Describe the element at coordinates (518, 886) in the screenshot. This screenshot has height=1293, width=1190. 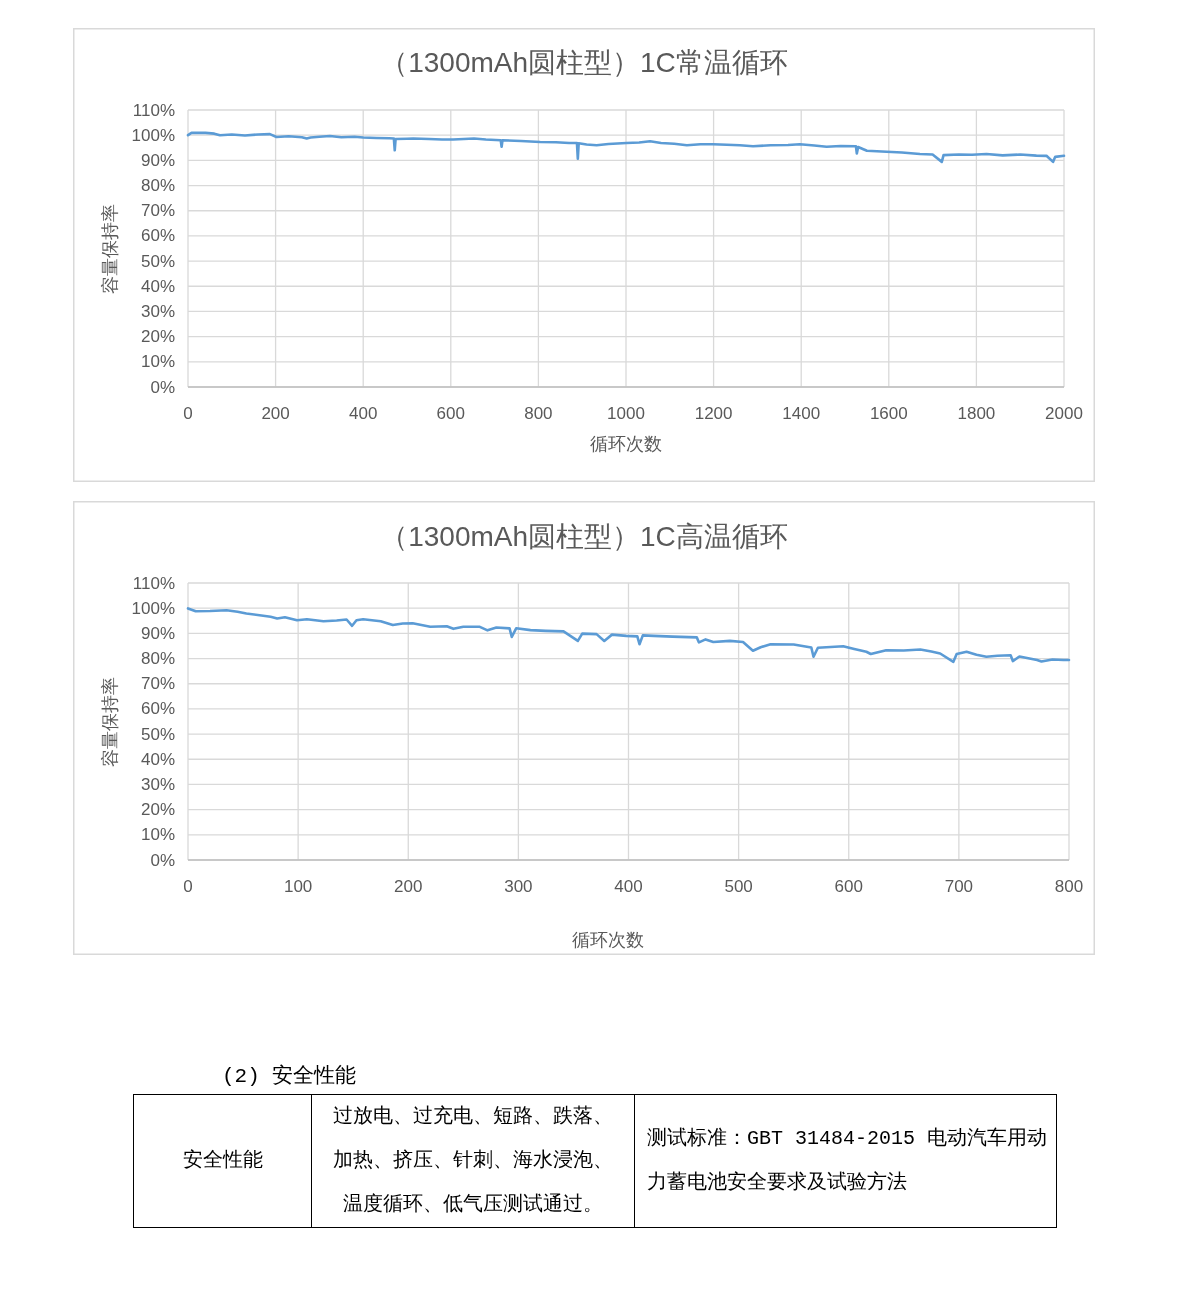
I see `x-tick-label: 300` at that location.